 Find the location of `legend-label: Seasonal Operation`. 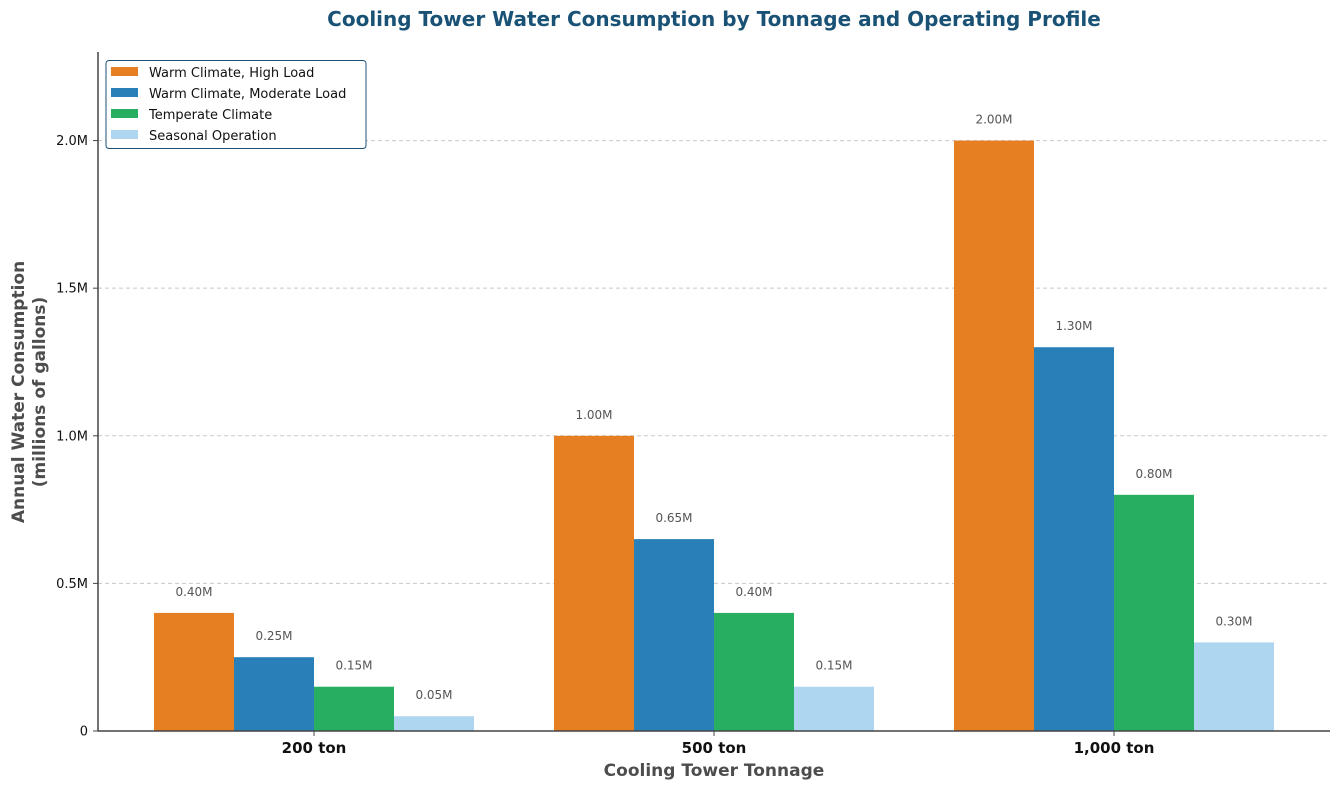

legend-label: Seasonal Operation is located at coordinates (213, 136).